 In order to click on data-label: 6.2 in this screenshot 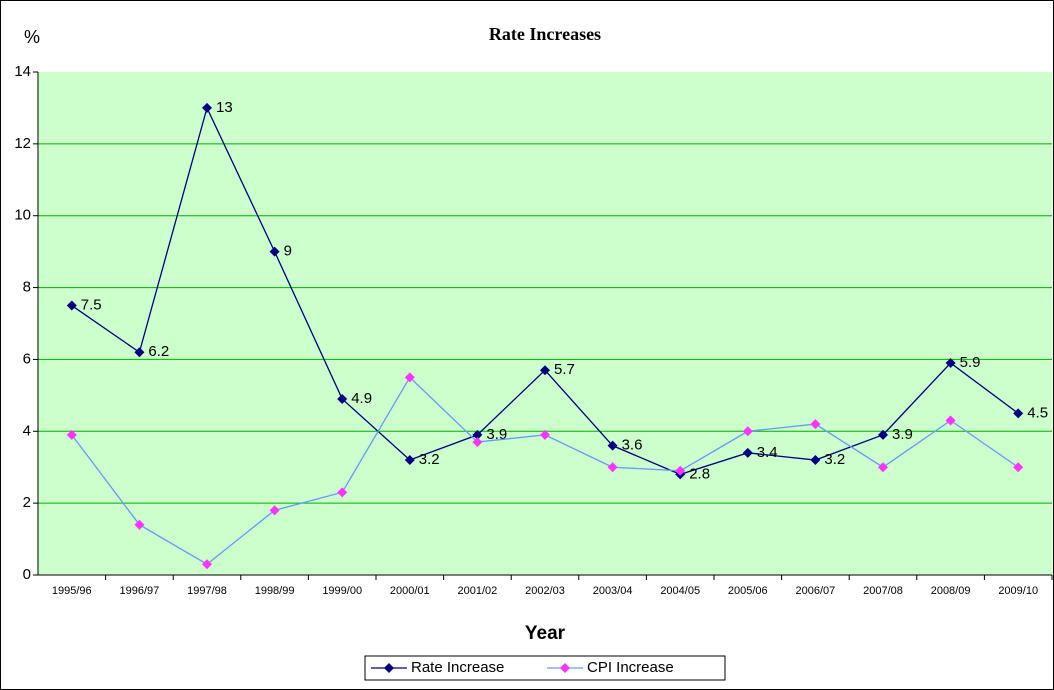, I will do `click(158, 351)`.